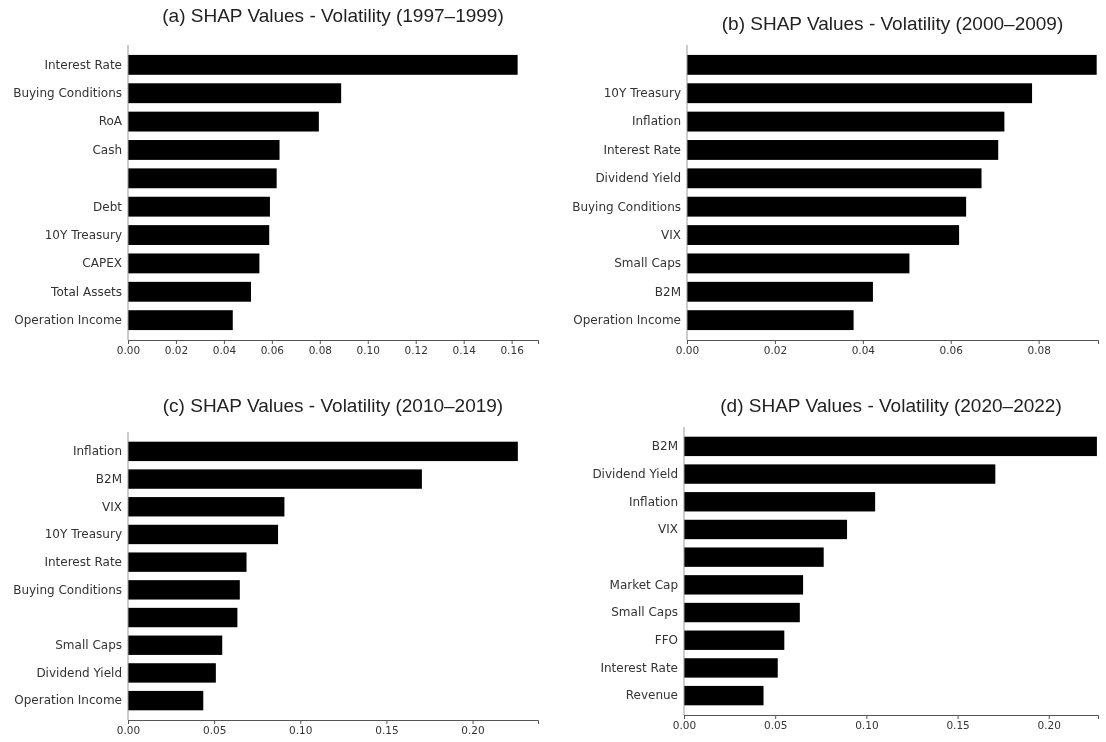 The height and width of the screenshot is (742, 1106). Describe the element at coordinates (110, 121) in the screenshot. I see `y-tick-label: RoA` at that location.